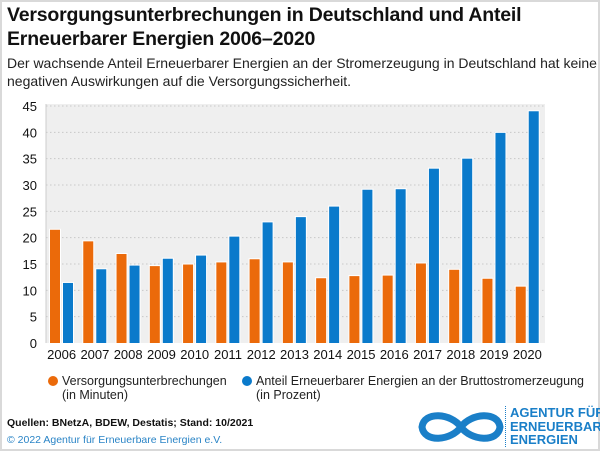 Image resolution: width=600 pixels, height=451 pixels. I want to click on y-tick-label: 20, so click(30, 238).